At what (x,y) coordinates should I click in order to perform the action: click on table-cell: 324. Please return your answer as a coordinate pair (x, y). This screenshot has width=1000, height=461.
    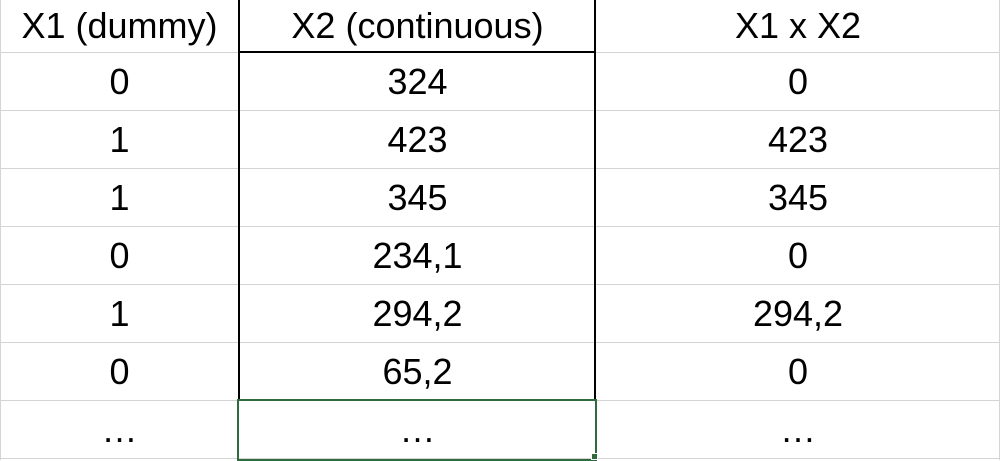
    Looking at the image, I should click on (417, 81).